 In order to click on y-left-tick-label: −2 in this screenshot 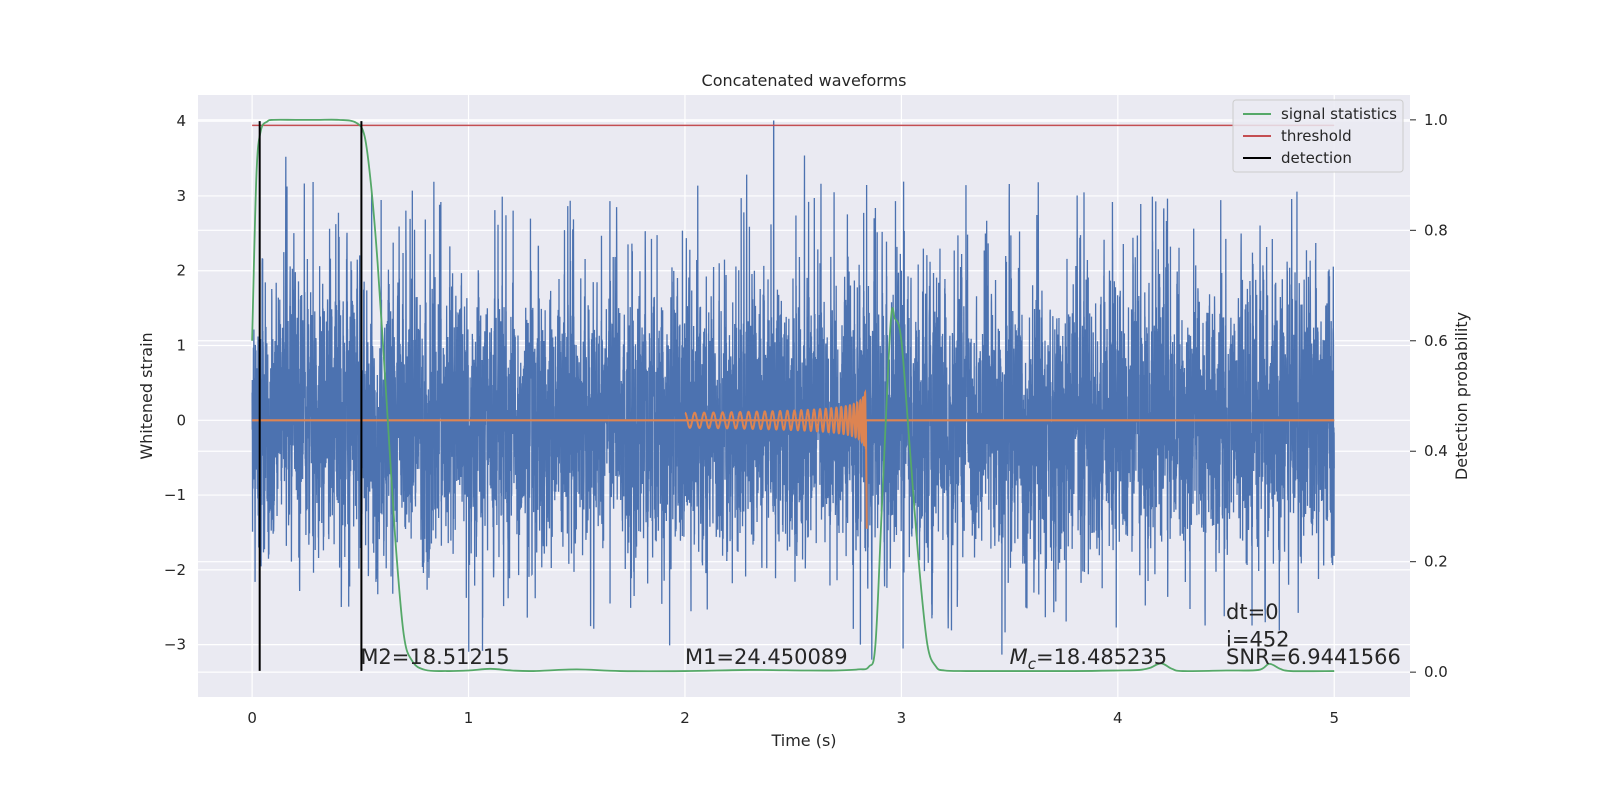, I will do `click(175, 570)`.